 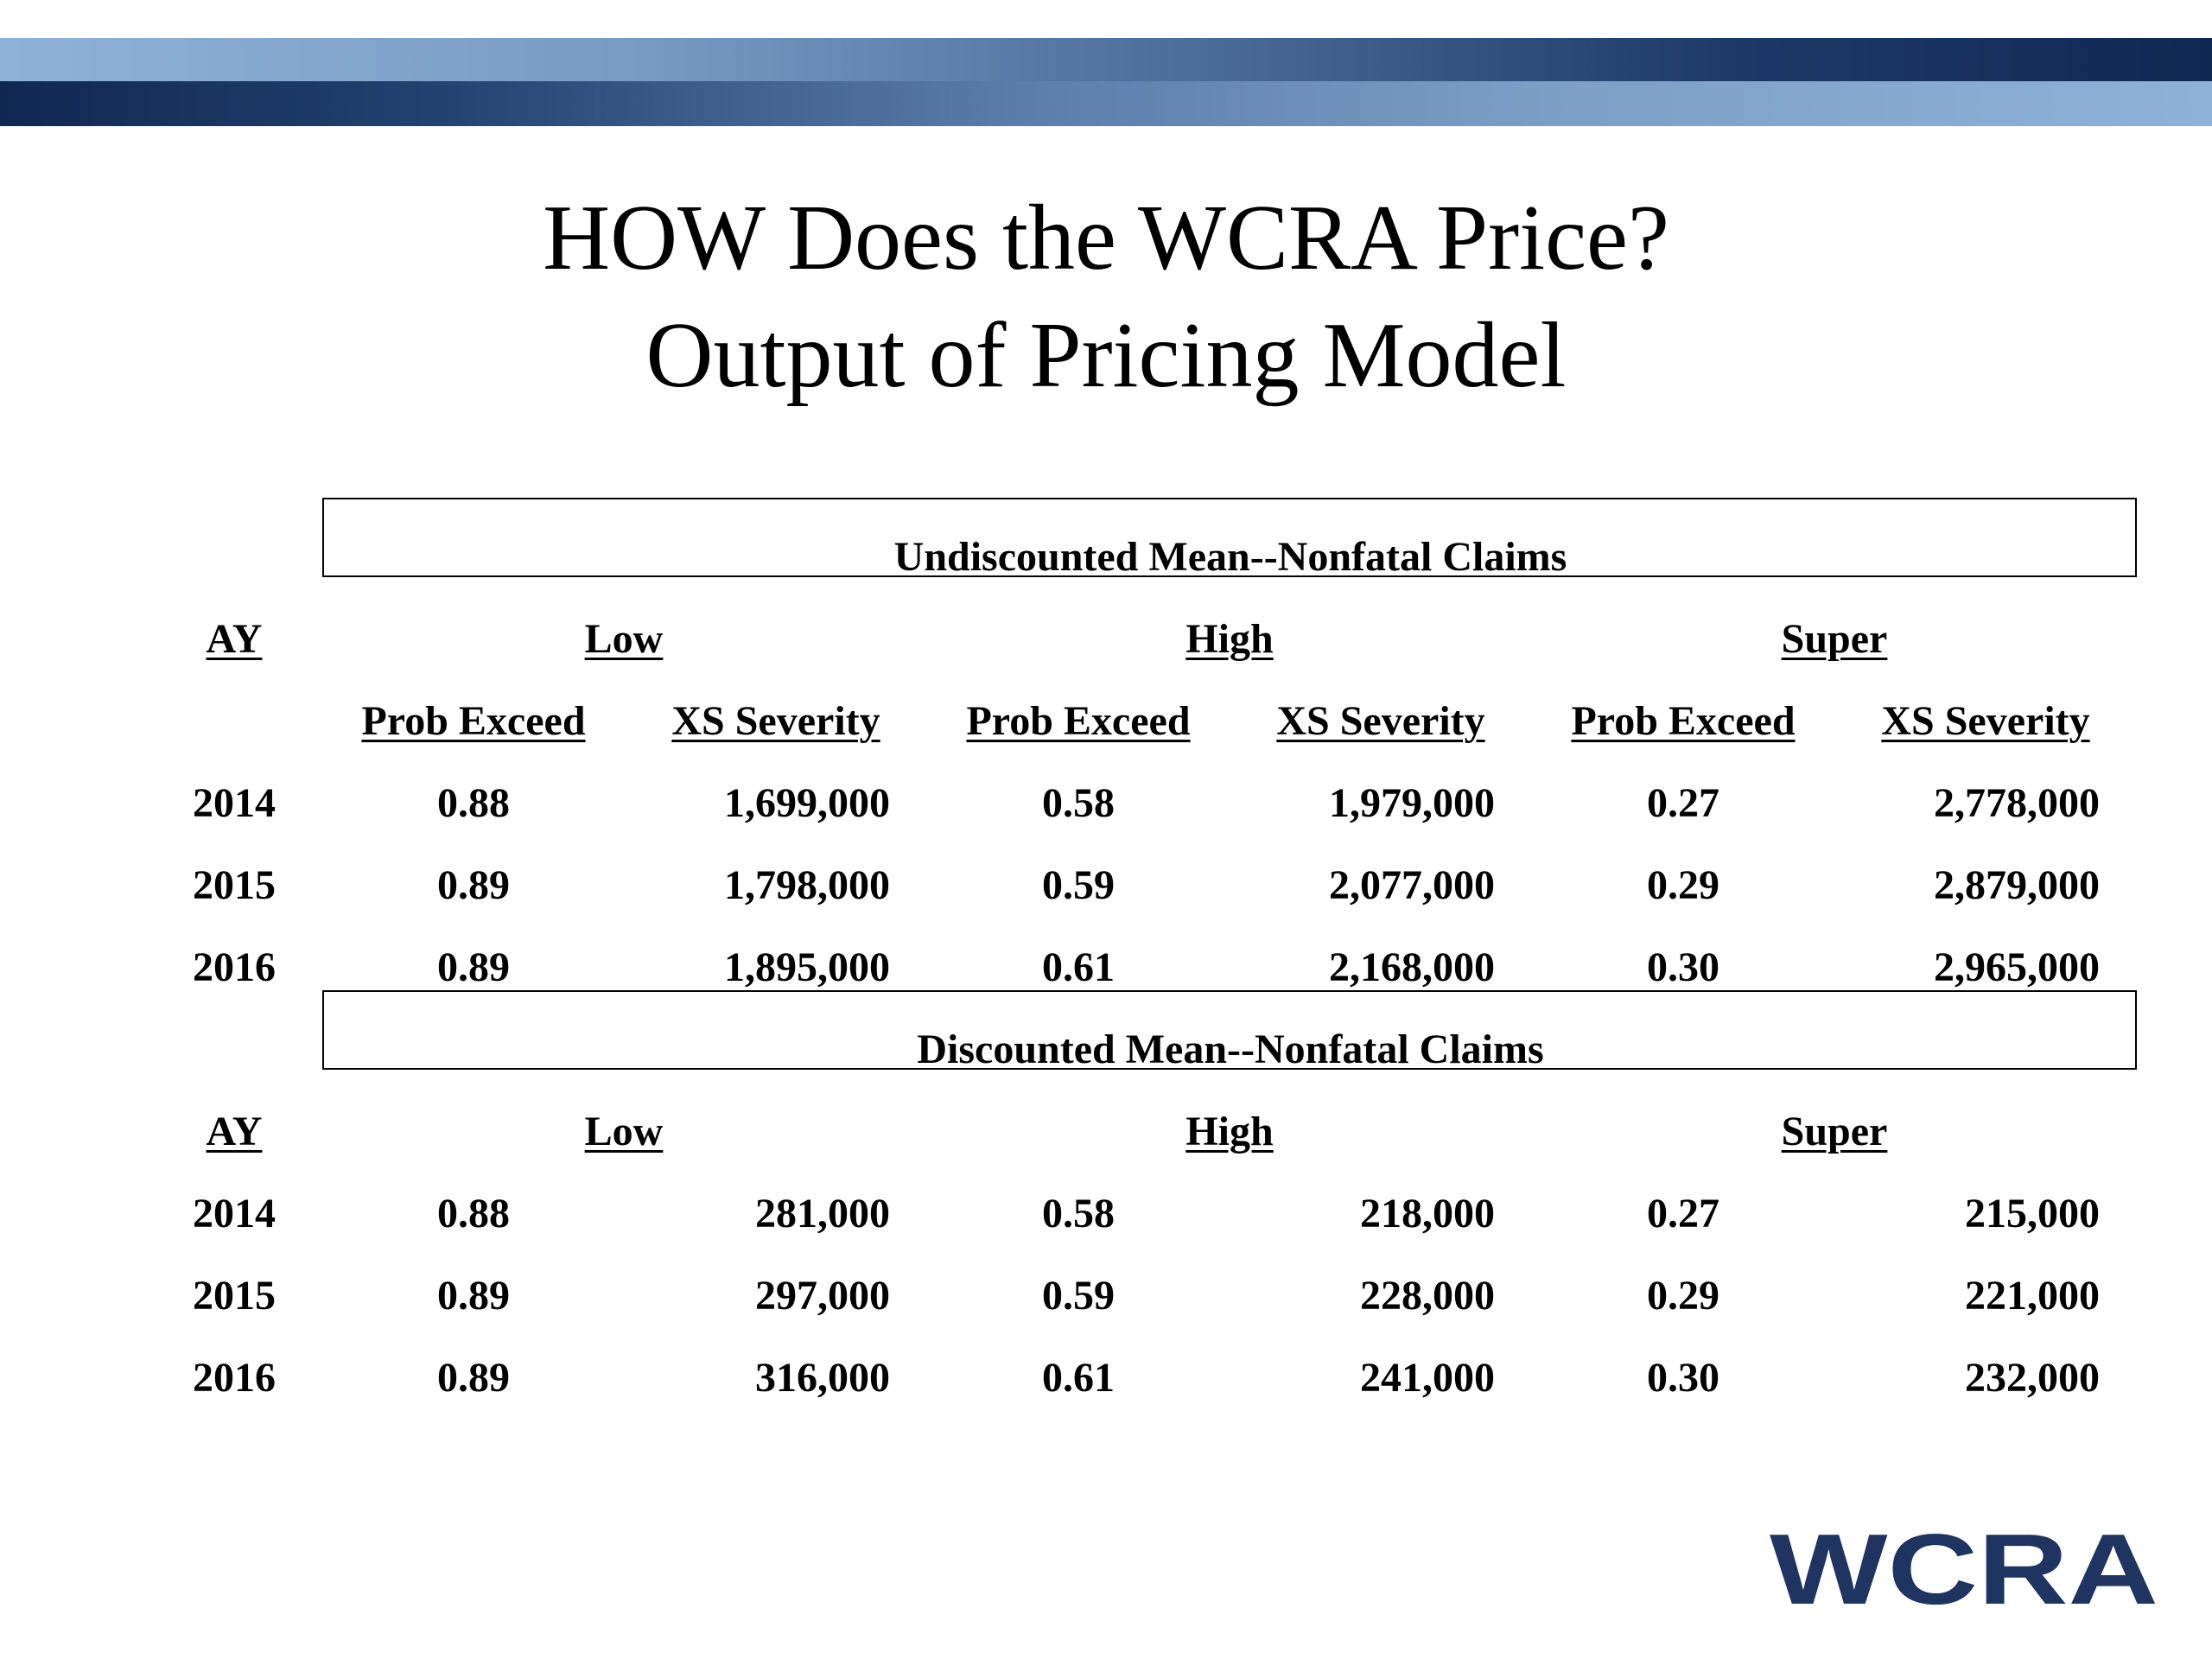 I want to click on section-title-discounted: Discounted Mean--Nonfatal Claims, so click(x=1230, y=1049).